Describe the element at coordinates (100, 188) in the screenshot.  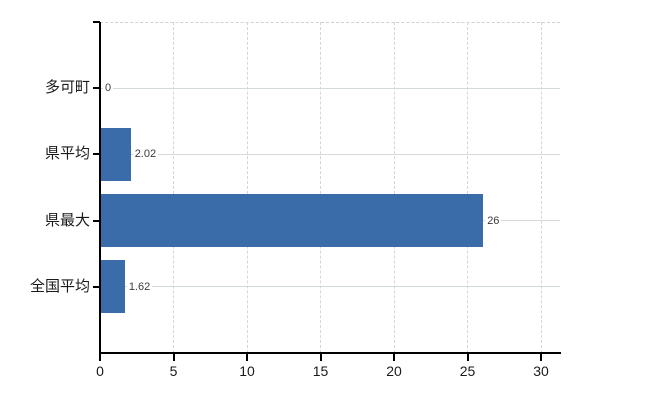
I see `y-axis-line` at that location.